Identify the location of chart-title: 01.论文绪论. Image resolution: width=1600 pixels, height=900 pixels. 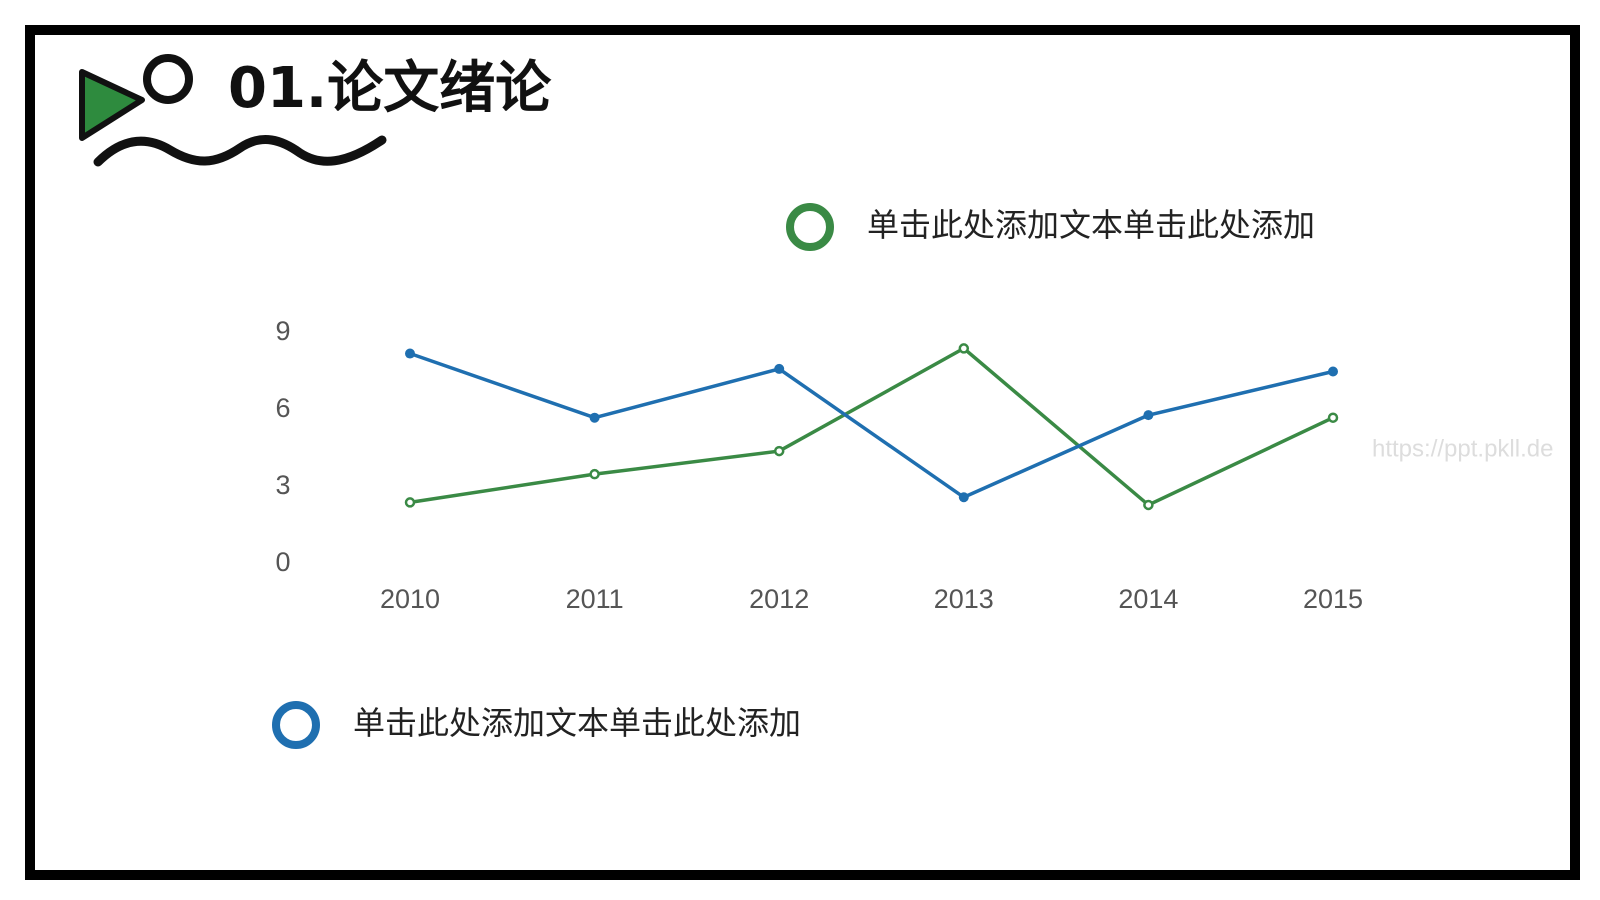
(390, 88).